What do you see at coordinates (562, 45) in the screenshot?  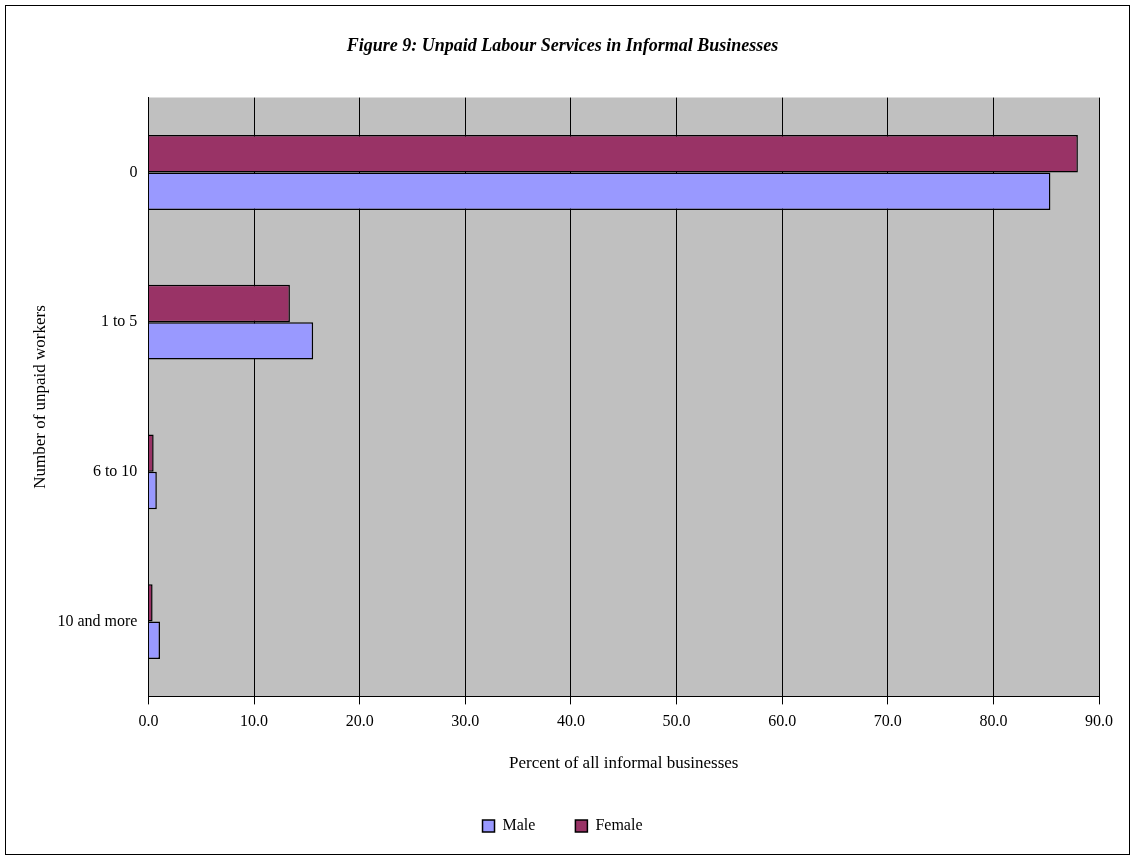 I see `chart-title: Figure 9: Unpaid Labour Services in Informal Businesses` at bounding box center [562, 45].